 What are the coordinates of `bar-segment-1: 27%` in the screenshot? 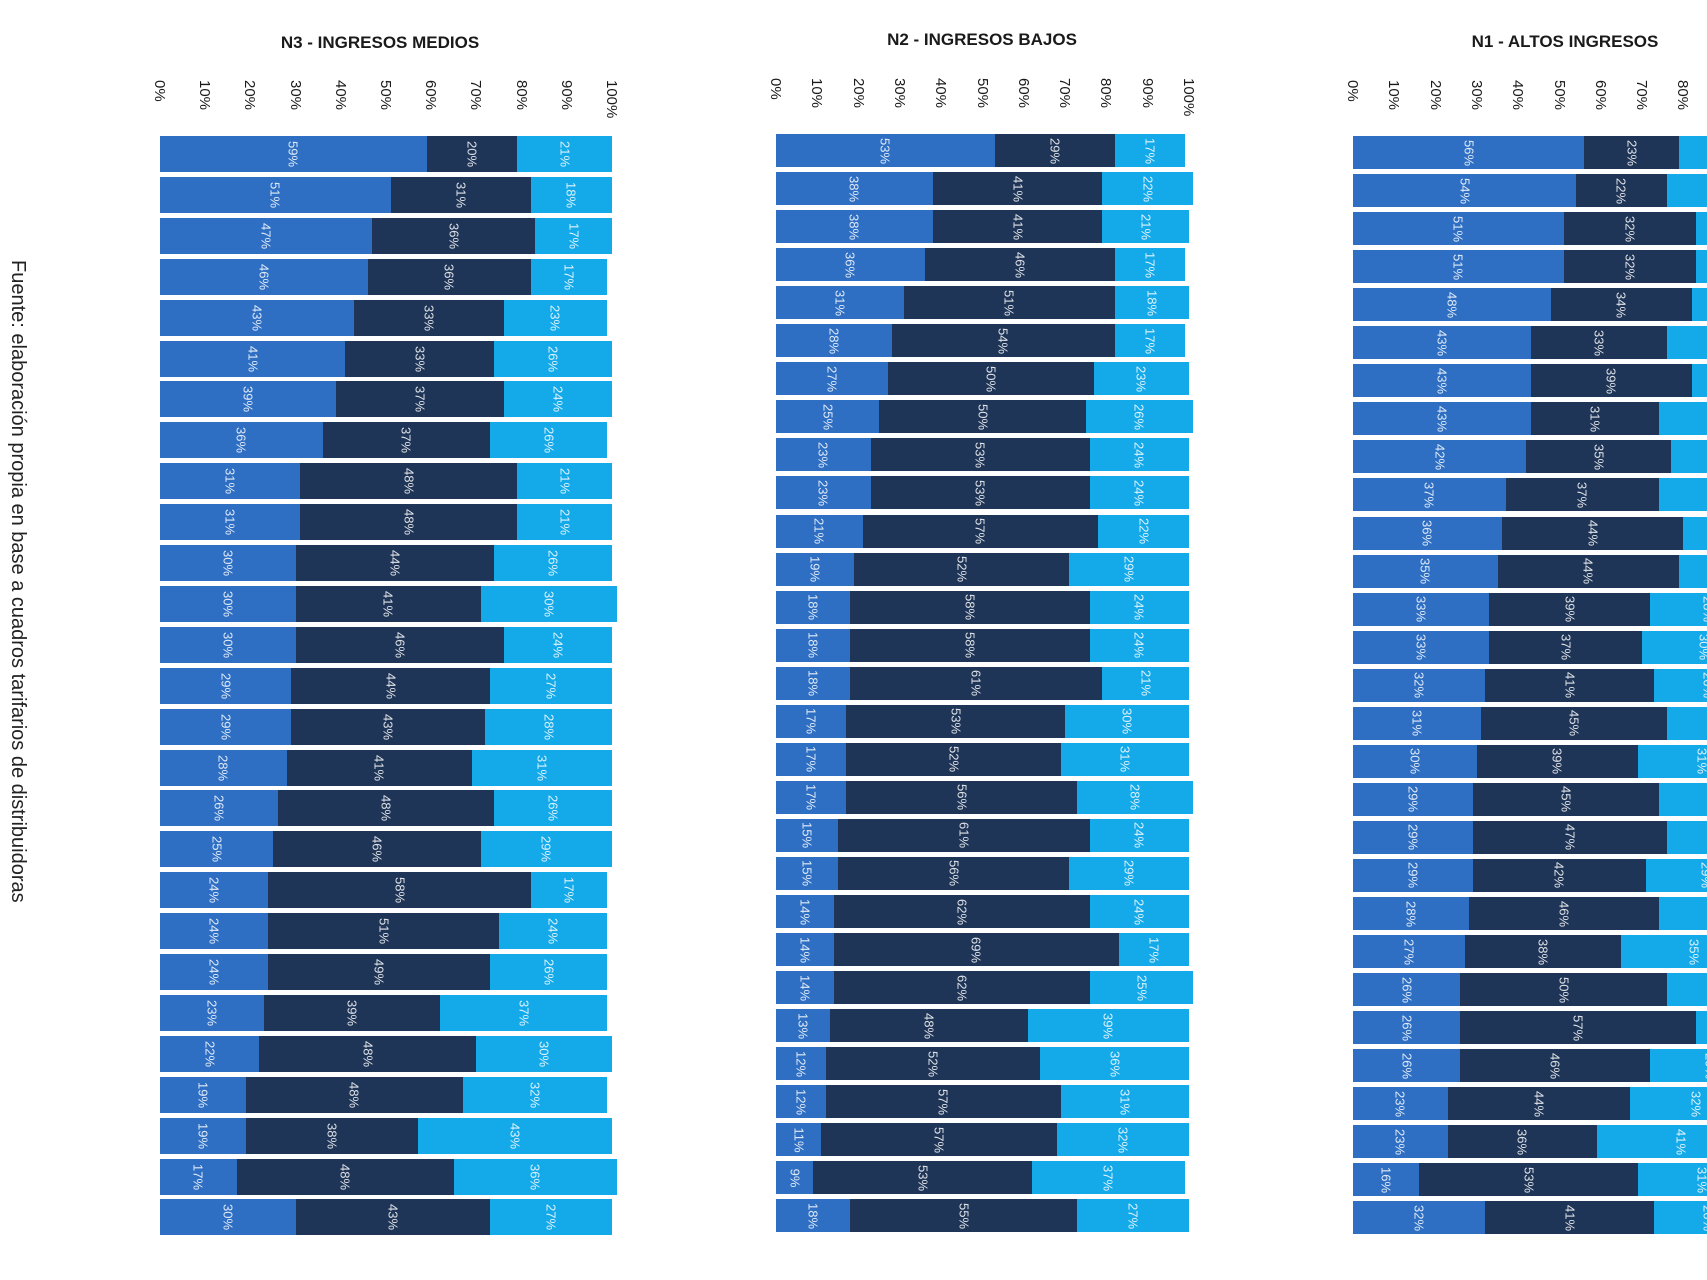 It's located at (1409, 952).